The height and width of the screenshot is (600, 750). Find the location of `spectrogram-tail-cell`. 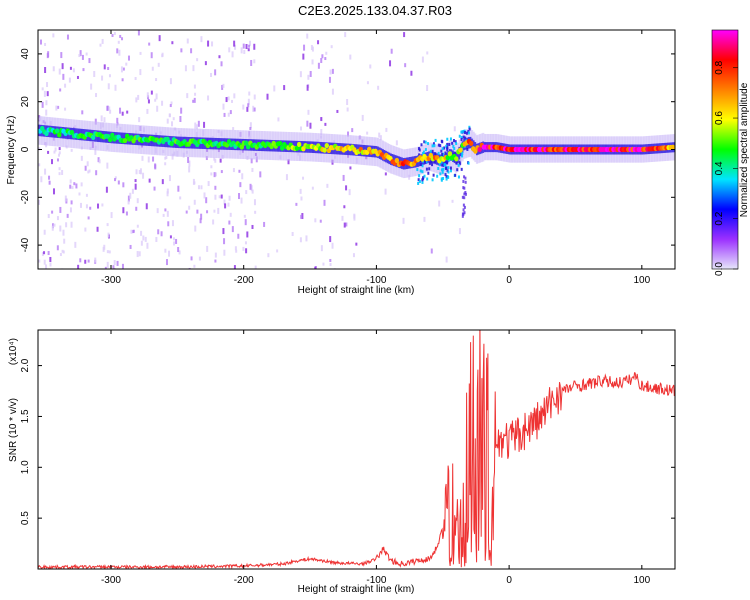

spectrogram-tail-cell is located at coordinates (464, 194).